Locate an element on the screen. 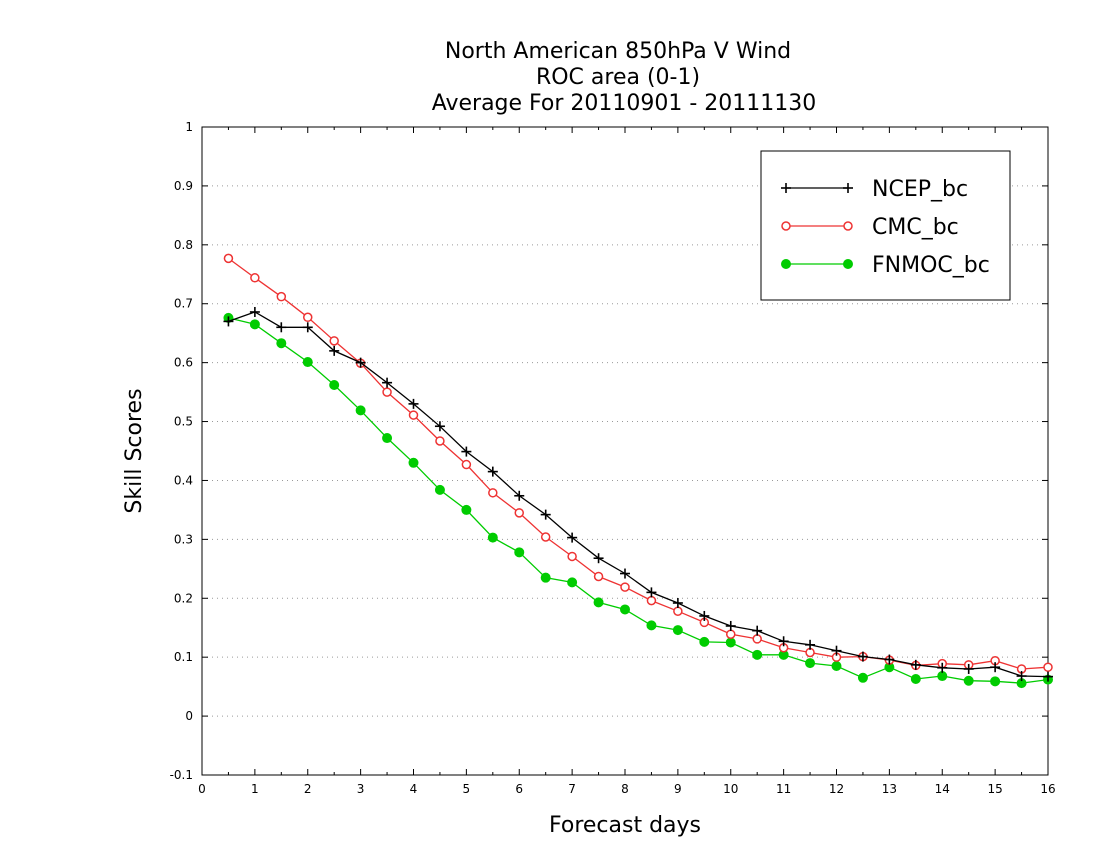 The image size is (1100, 850). y-tick-label: 0 is located at coordinates (189, 716).